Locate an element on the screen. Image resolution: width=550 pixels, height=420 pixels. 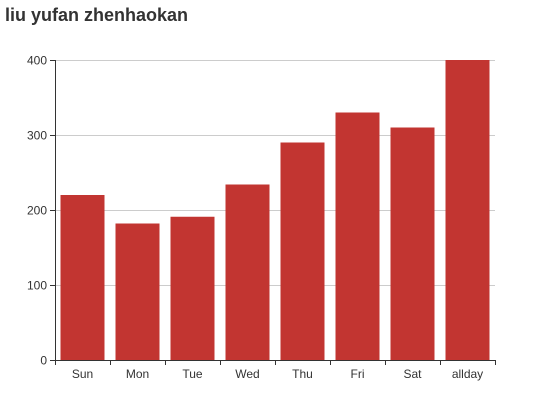
x-tick-label: Tue is located at coordinates (192, 374).